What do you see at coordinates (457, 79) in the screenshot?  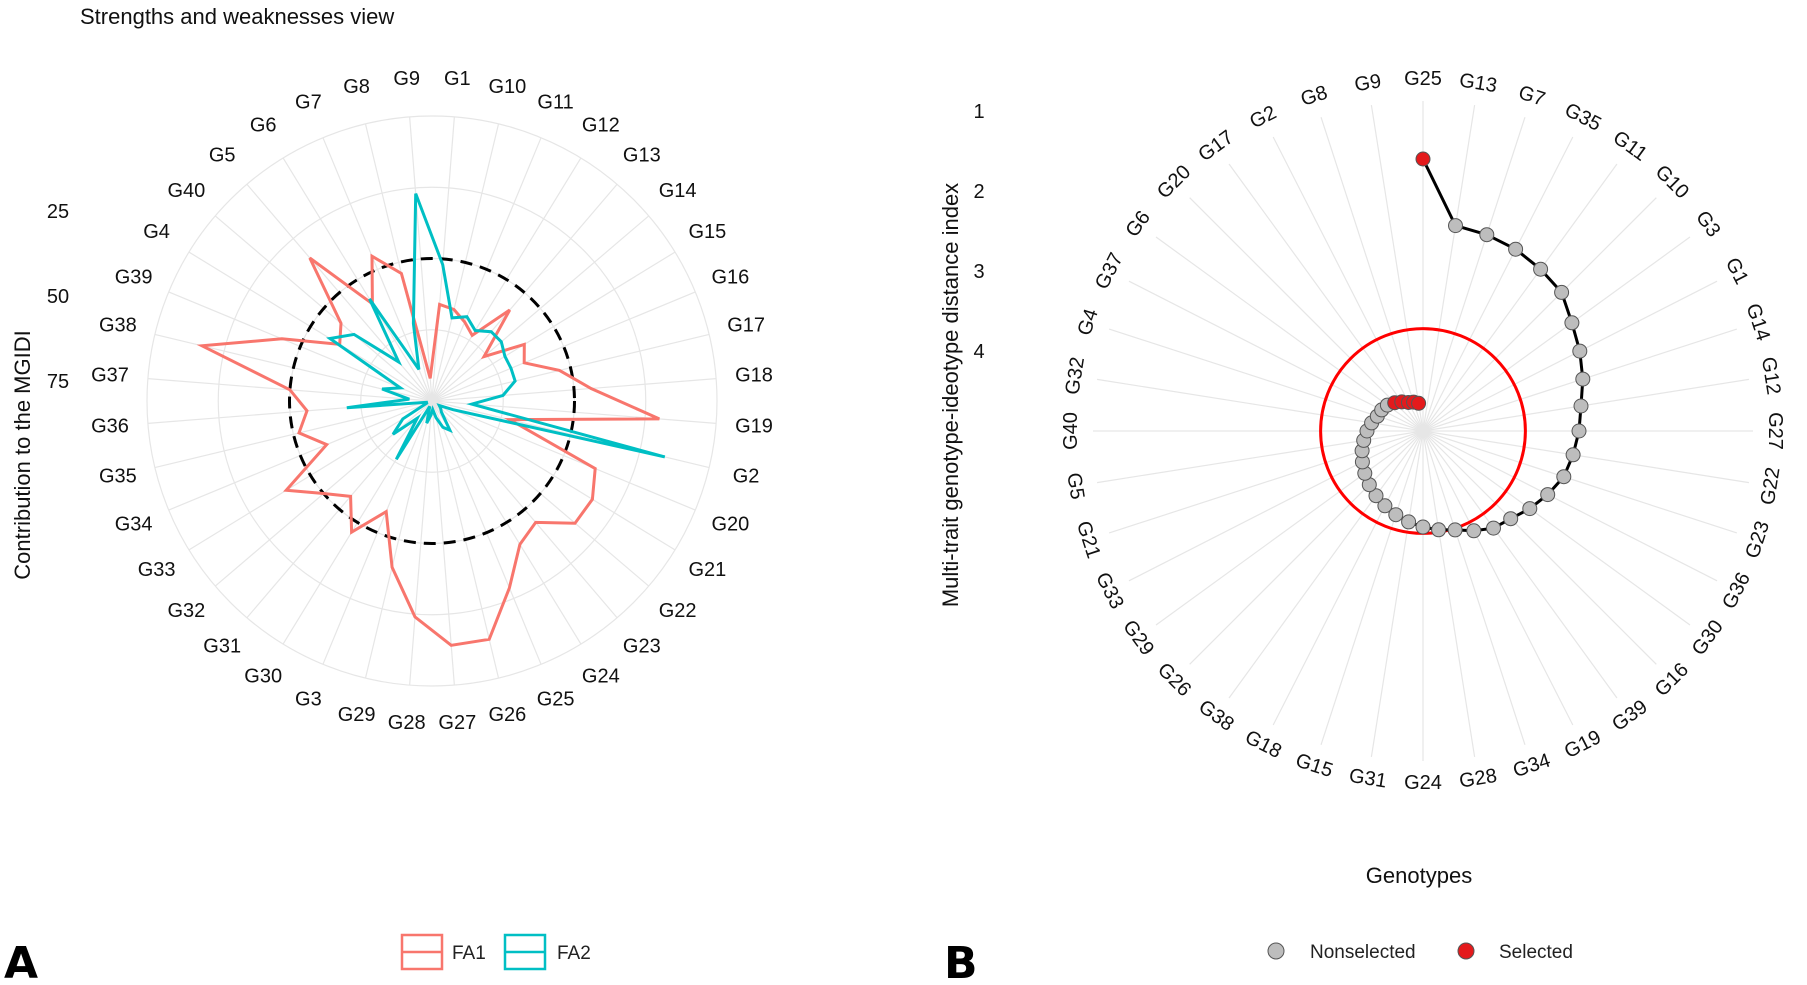 I see `genotype-label-a-g1: G1` at bounding box center [457, 79].